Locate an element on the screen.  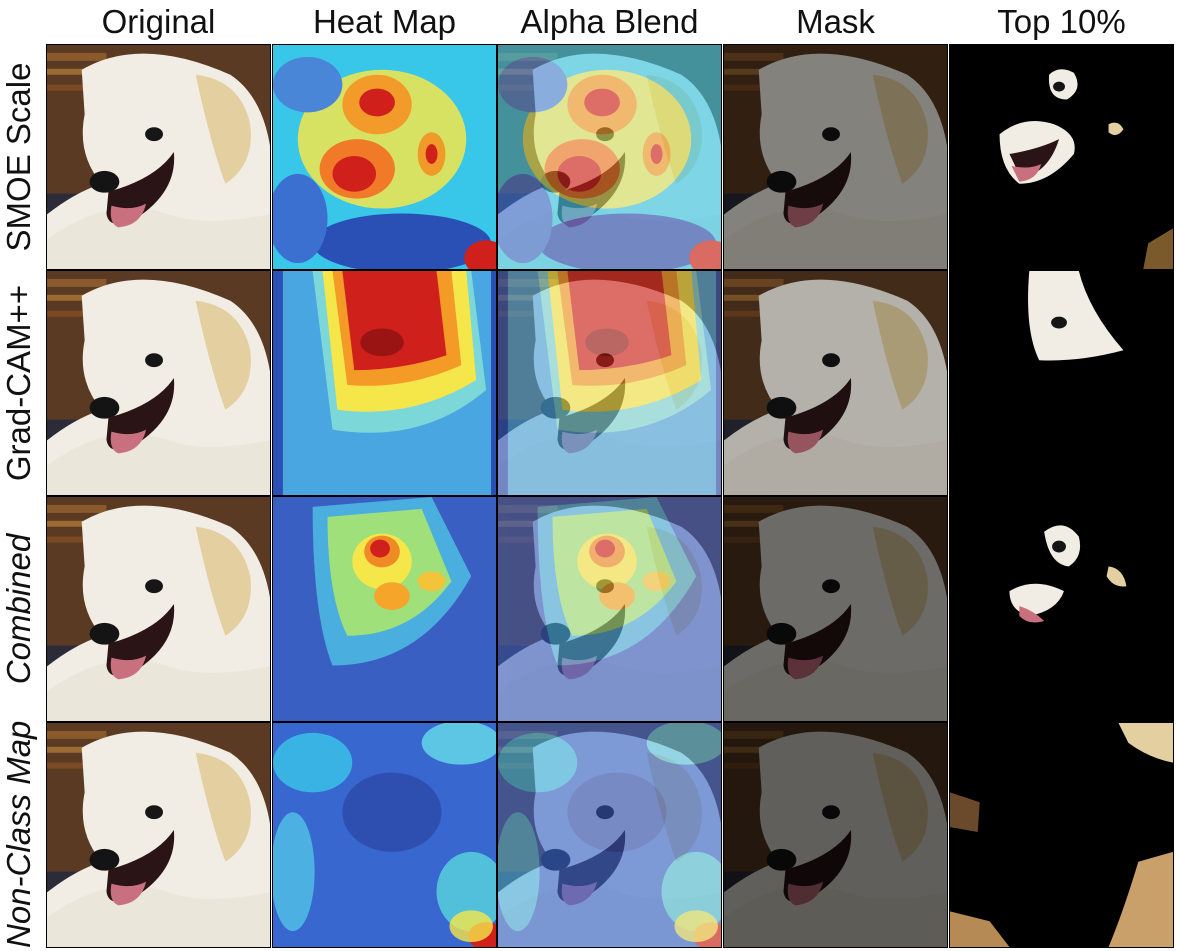
image-mask-smoe is located at coordinates (835, 157).